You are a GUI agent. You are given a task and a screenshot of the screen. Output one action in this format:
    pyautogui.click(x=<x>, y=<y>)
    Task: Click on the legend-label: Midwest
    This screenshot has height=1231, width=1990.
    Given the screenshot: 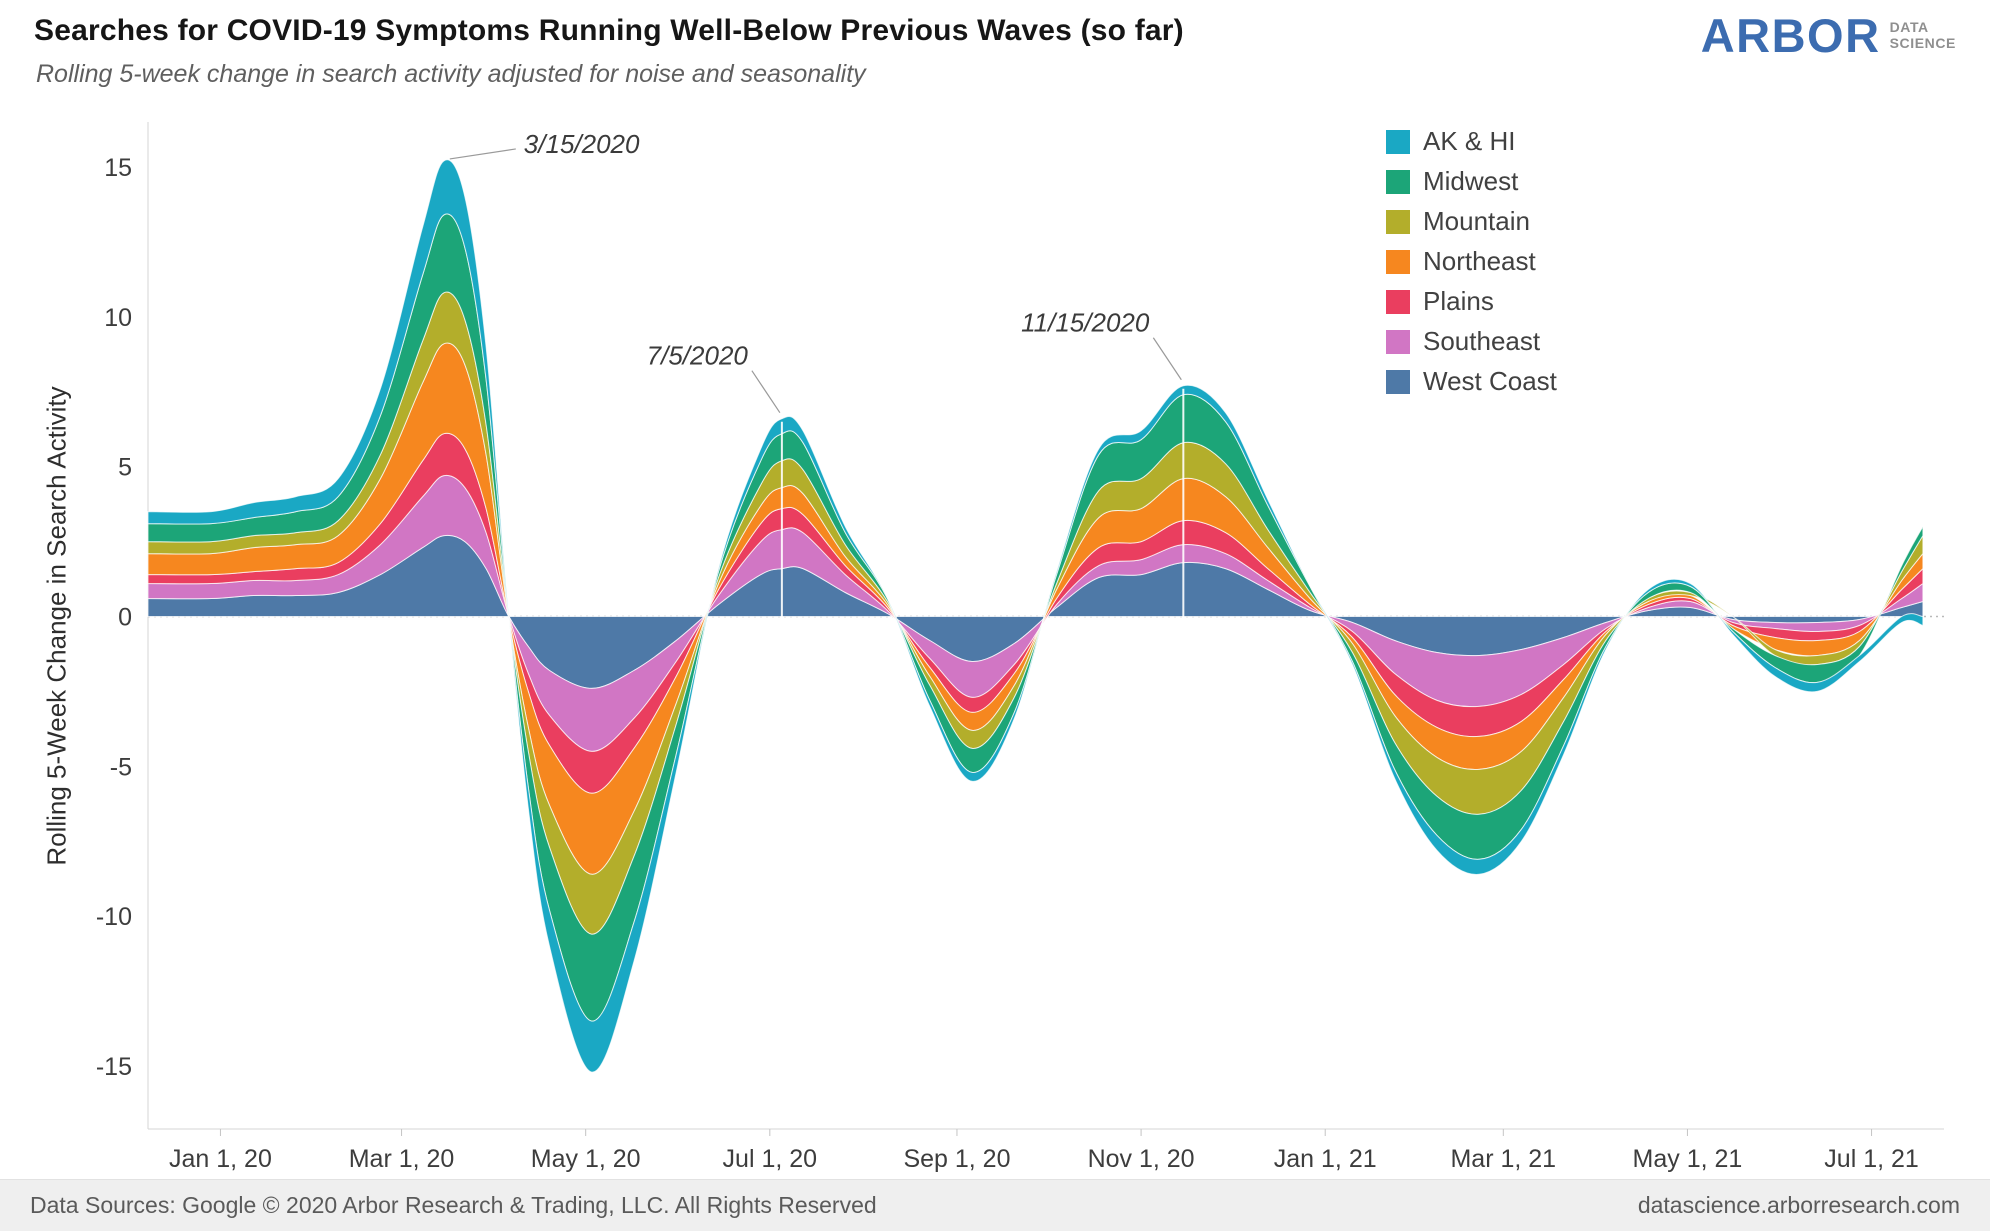 What is the action you would take?
    pyautogui.click(x=1471, y=181)
    